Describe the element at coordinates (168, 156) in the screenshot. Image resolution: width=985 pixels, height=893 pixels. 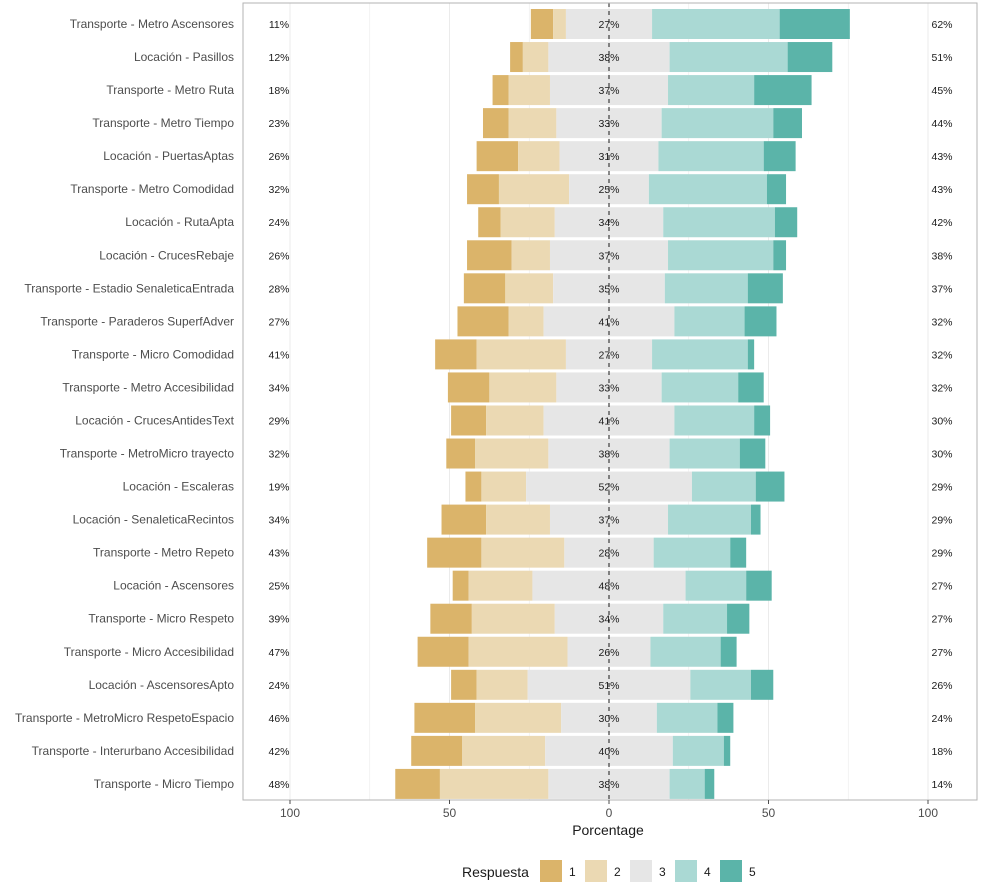
I see `row-label: Locación - PuertasAptas` at that location.